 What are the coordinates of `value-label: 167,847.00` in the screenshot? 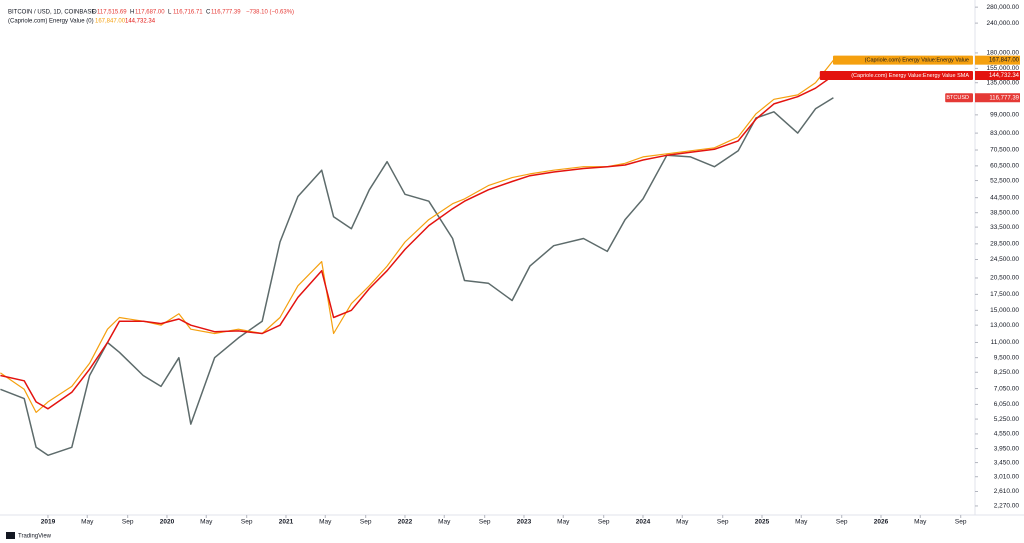 It's located at (1004, 61).